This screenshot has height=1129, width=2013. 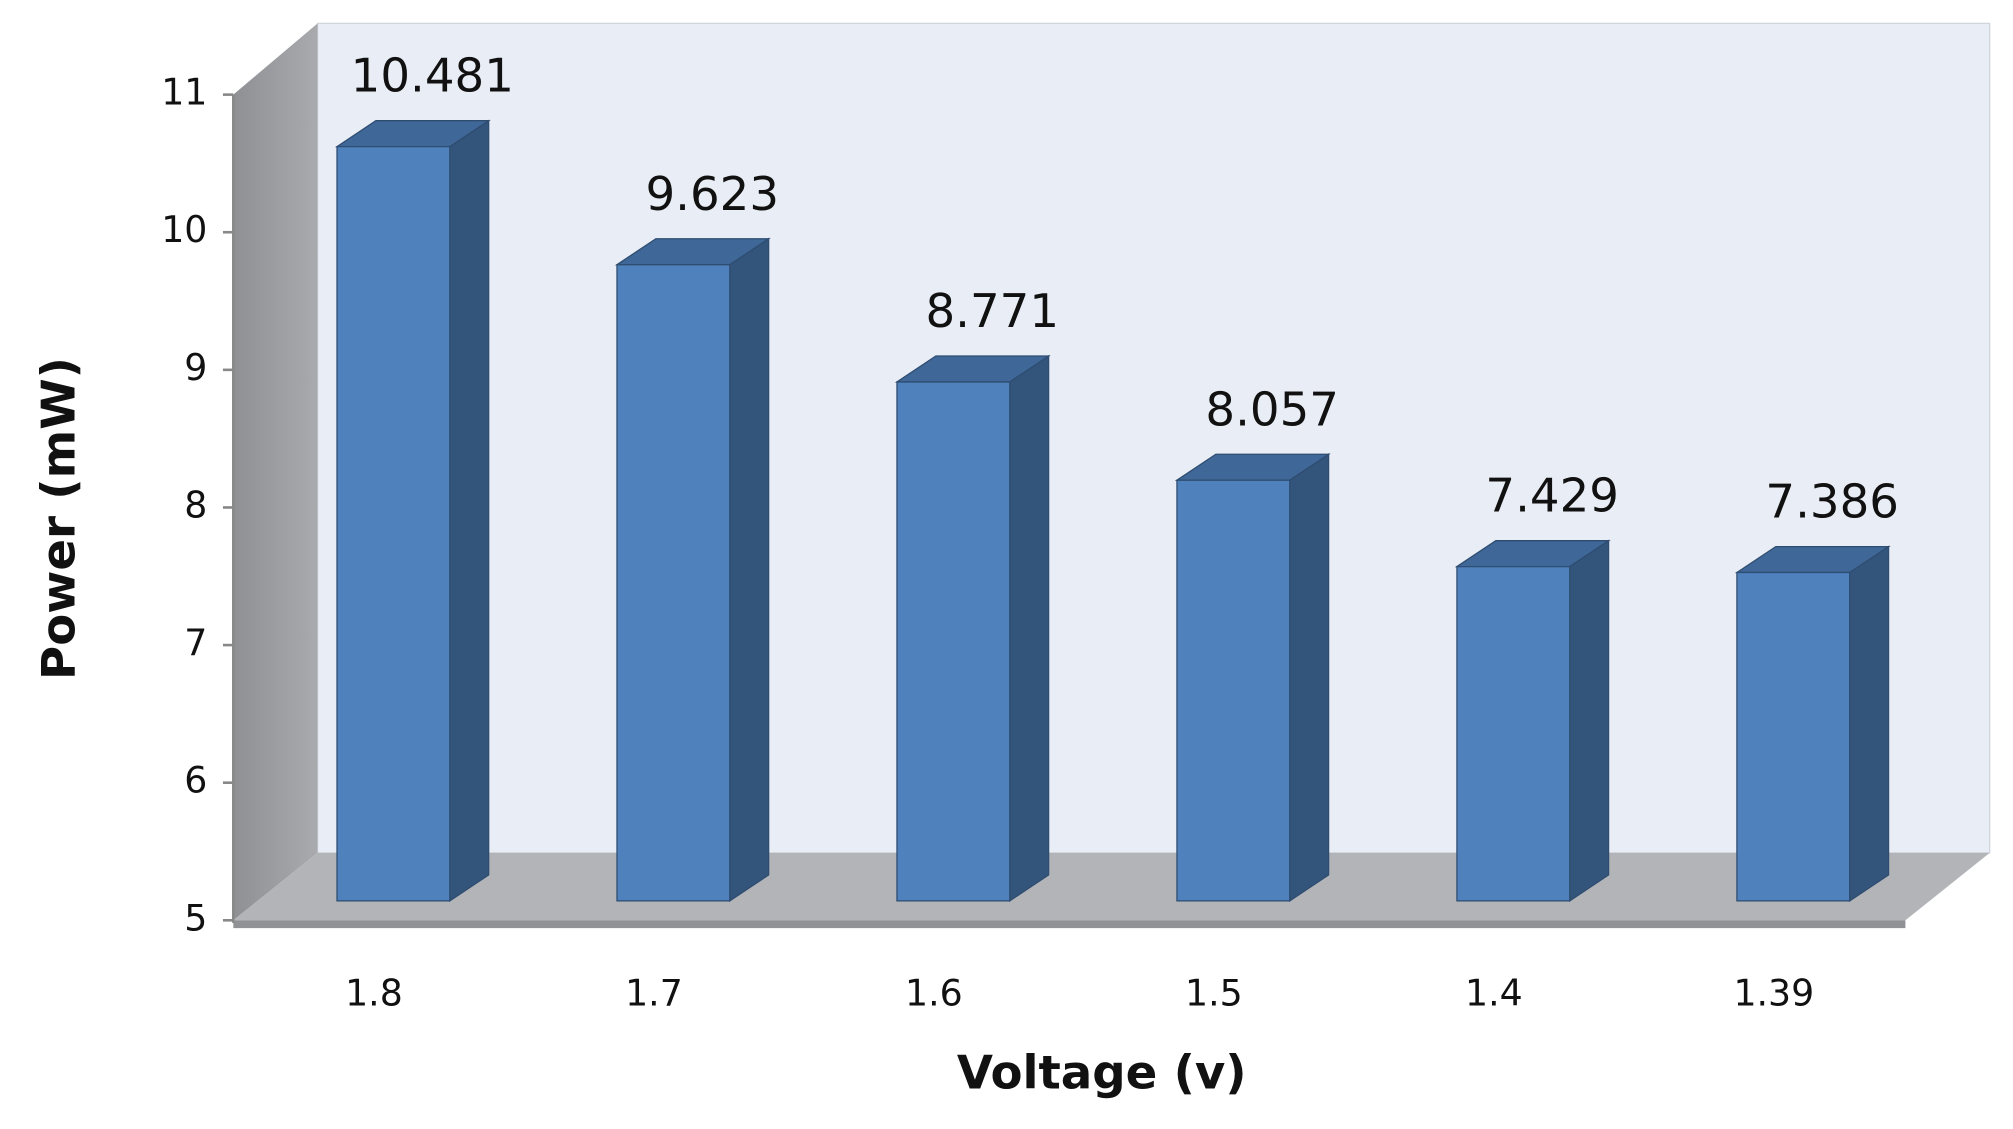 I want to click on y-tick-label: 6, so click(x=195, y=780).